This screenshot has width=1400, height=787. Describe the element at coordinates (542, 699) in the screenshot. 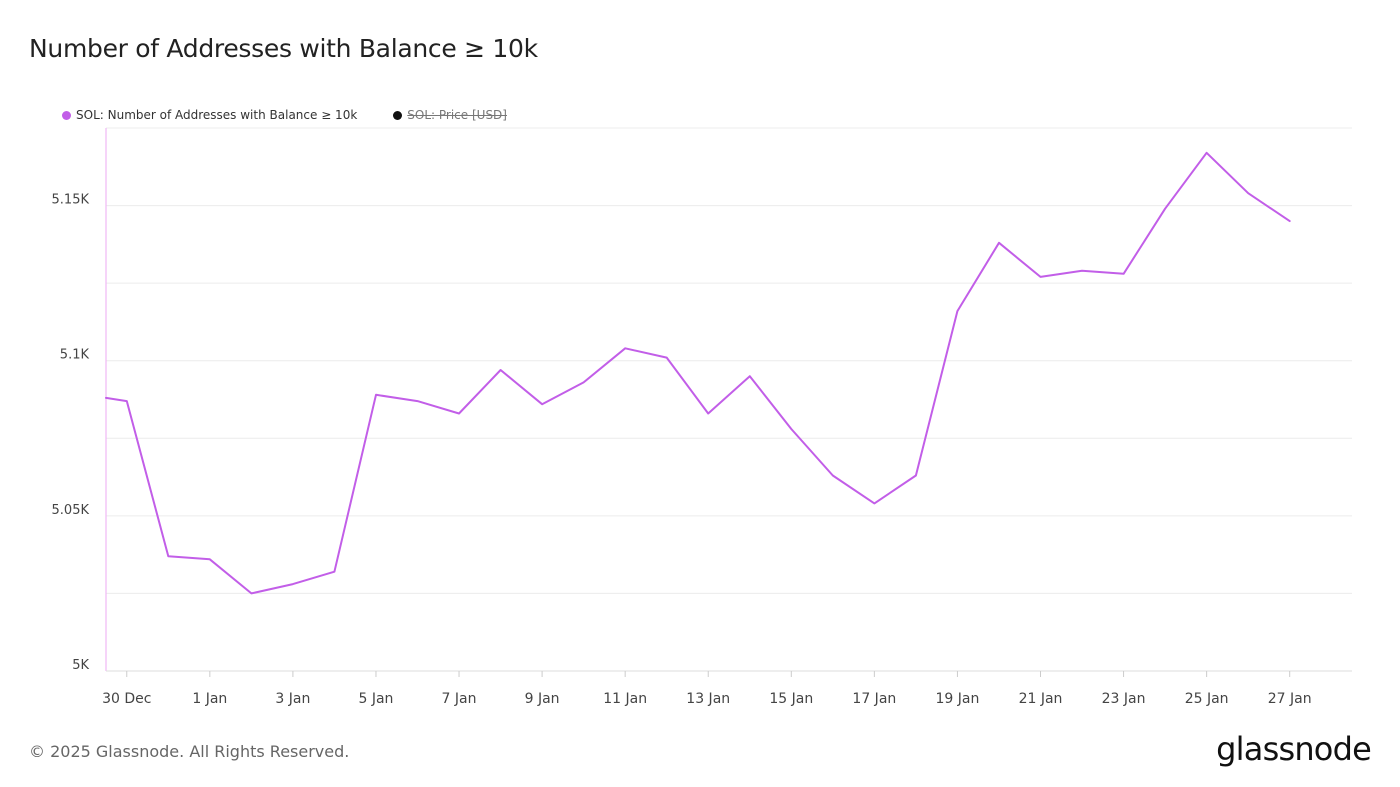

I see `x-tick-label: 9 Jan` at that location.